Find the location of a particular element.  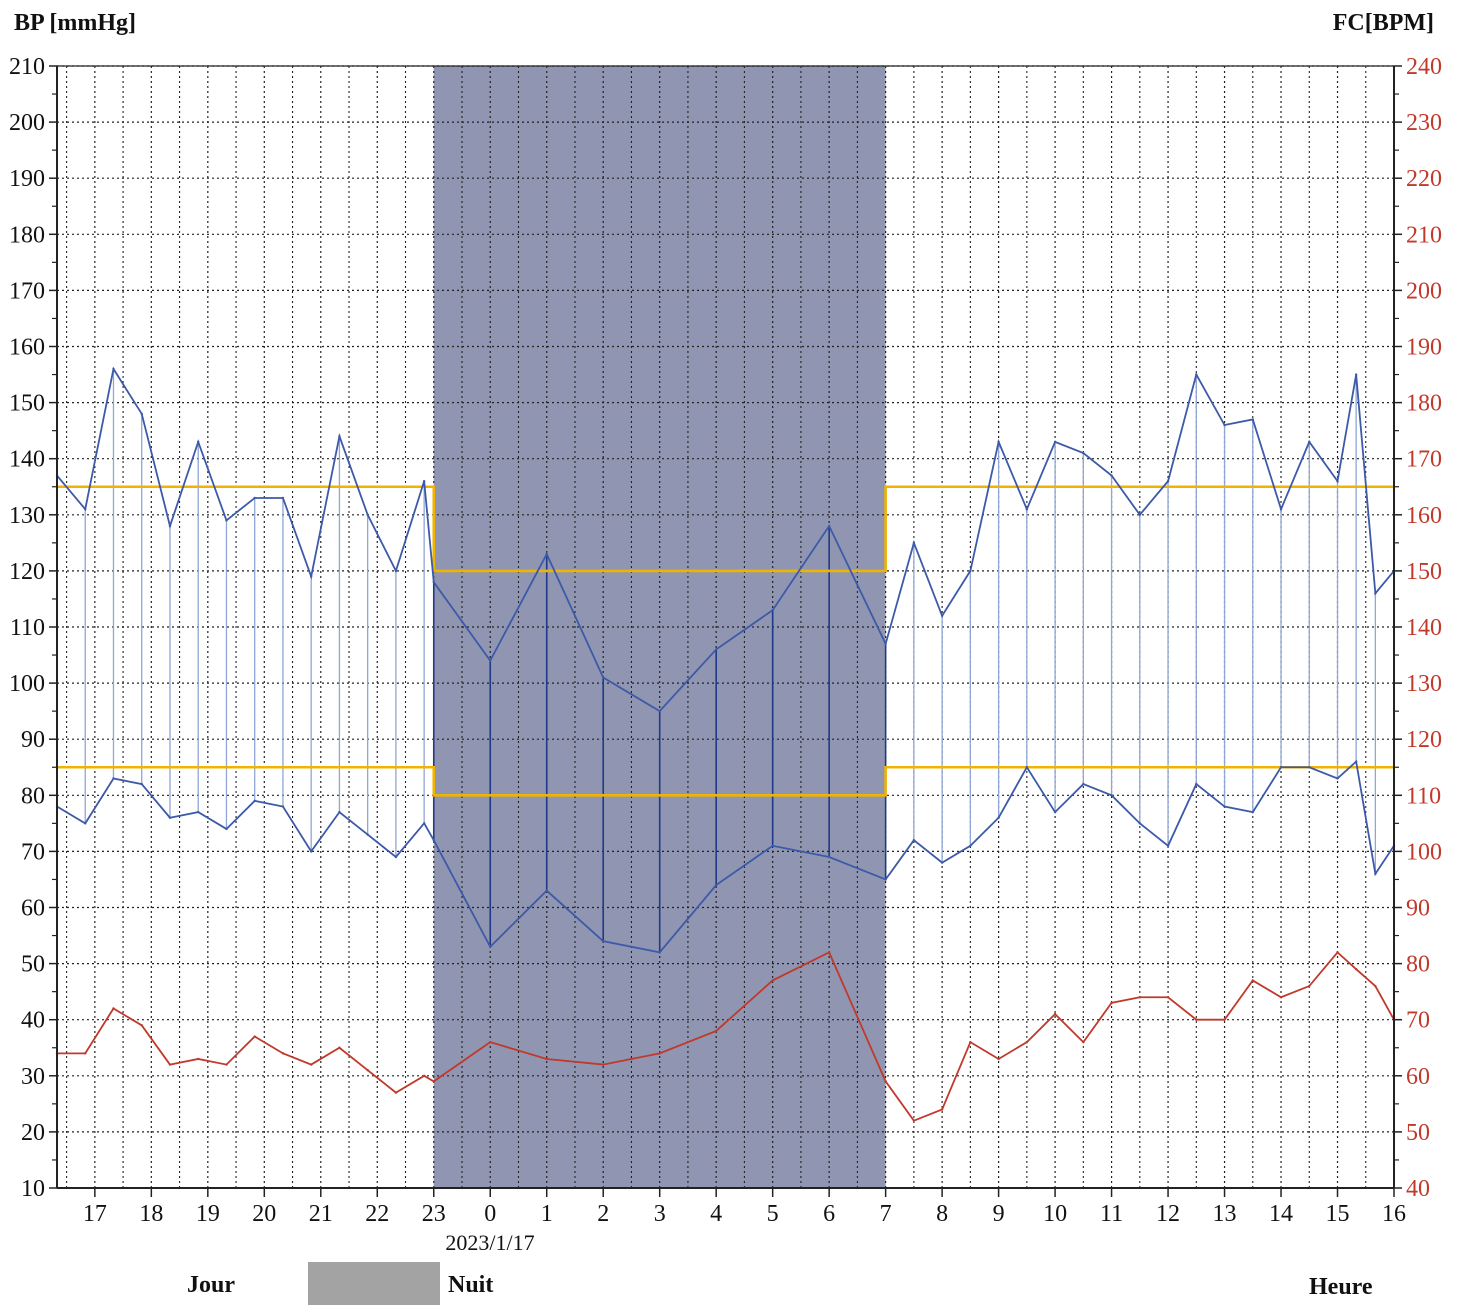

left-tick-label: 130 is located at coordinates (27, 516).